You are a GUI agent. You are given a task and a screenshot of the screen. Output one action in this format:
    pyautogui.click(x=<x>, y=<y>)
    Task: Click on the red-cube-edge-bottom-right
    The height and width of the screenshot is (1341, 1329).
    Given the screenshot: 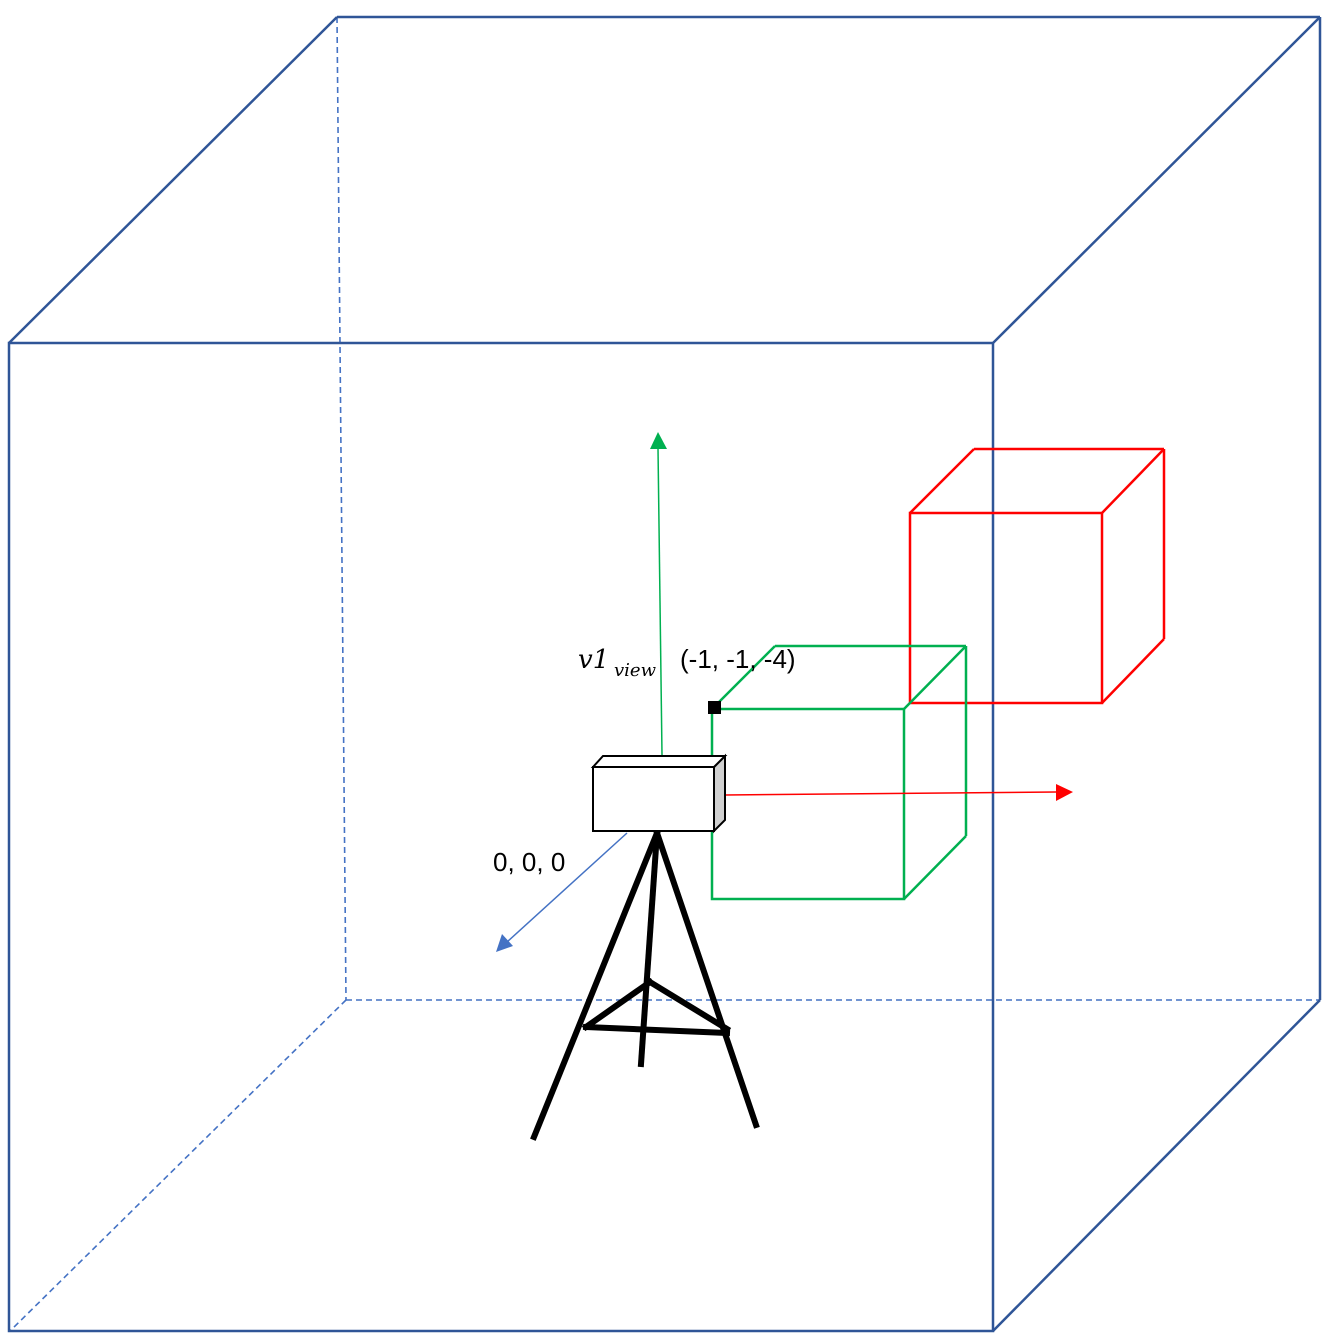 What is the action you would take?
    pyautogui.click(x=1133, y=671)
    